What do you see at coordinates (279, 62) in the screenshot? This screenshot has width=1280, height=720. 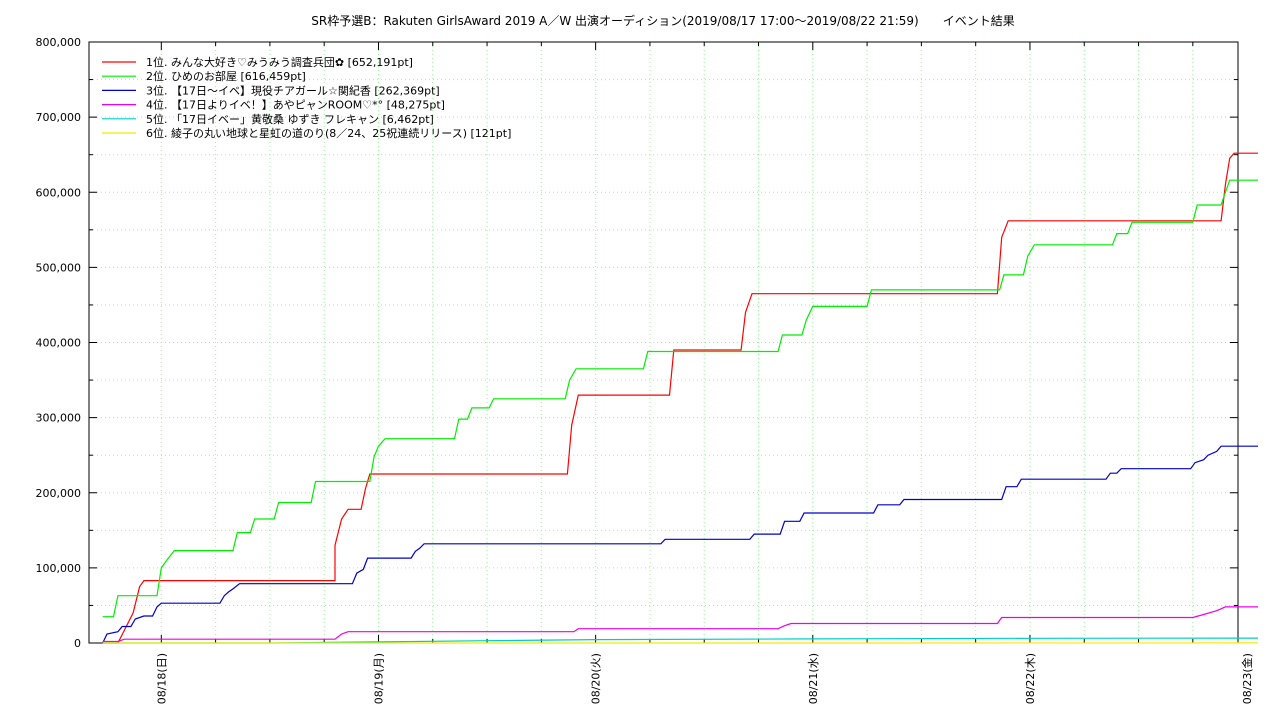 I see `legend-entry-1: 1位. みんな大好き♡みうみう調査兵団✿ [652,191pt]` at bounding box center [279, 62].